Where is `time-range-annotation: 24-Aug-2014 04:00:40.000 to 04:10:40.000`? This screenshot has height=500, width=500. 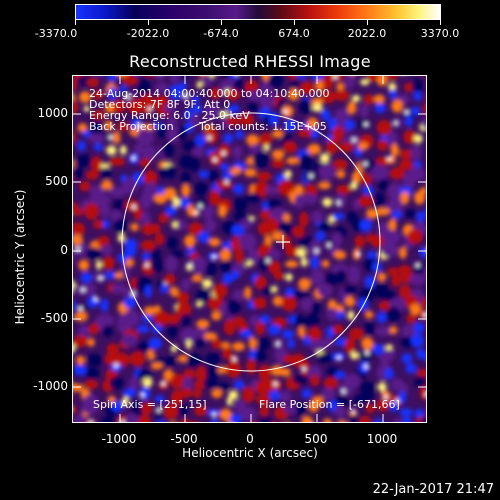 time-range-annotation: 24-Aug-2014 04:00:40.000 to 04:10:40.000 is located at coordinates (209, 93).